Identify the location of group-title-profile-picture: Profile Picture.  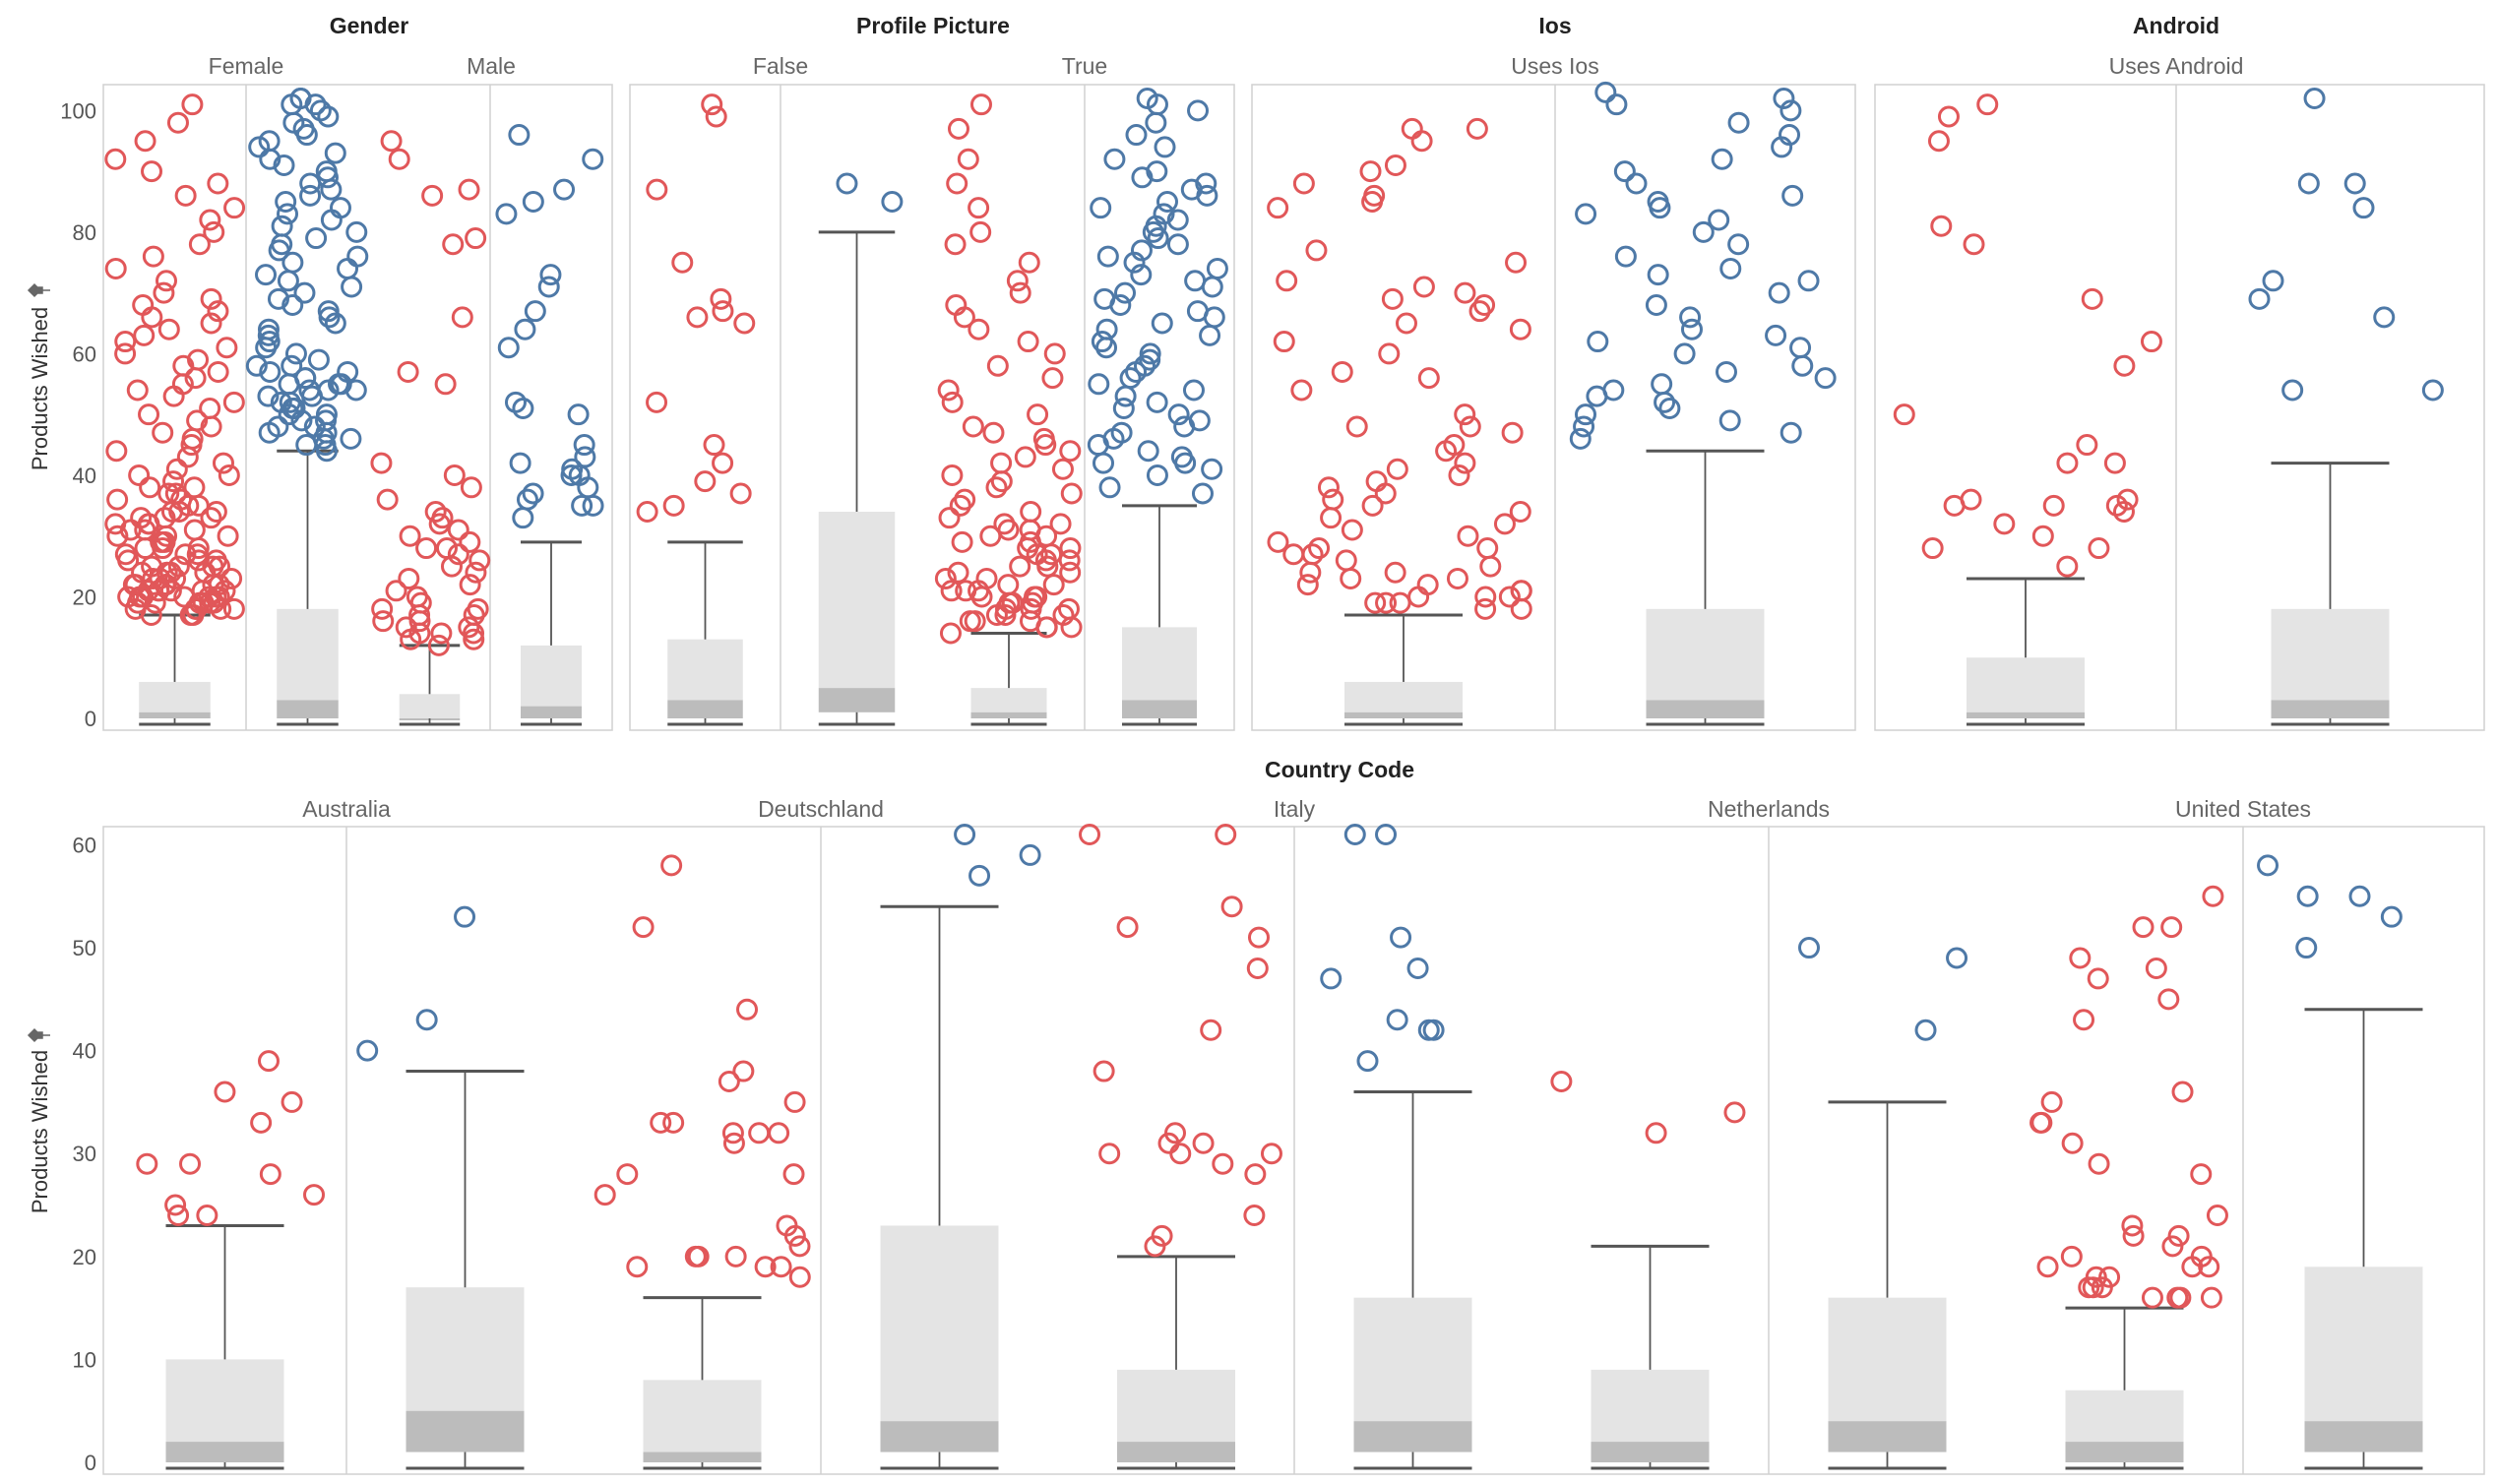
(933, 26).